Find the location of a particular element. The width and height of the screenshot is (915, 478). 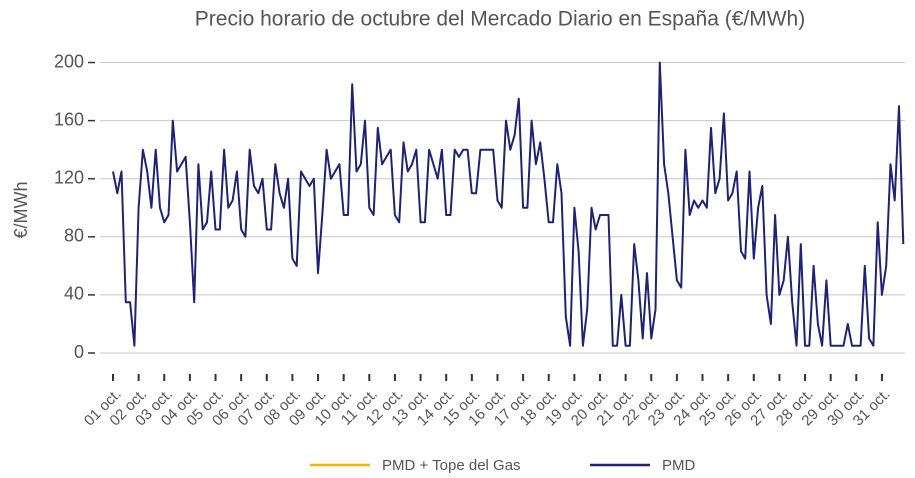

legend-label: PMD + Tope del Gas is located at coordinates (451, 465).